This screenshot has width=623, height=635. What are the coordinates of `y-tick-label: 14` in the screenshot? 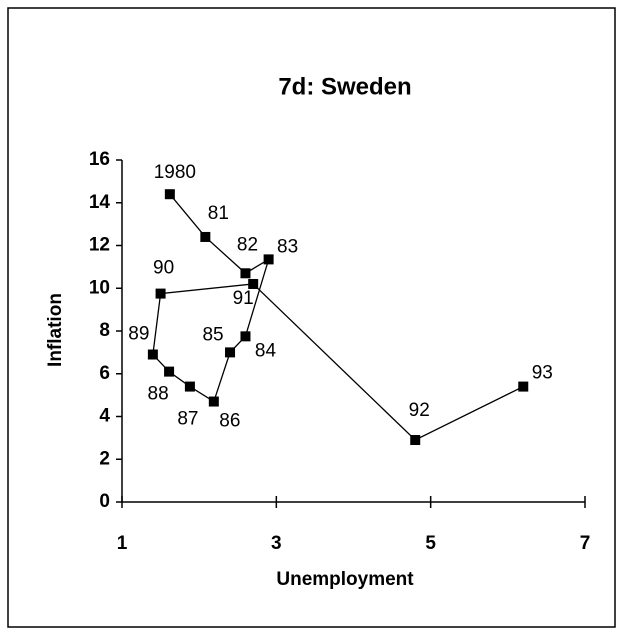 It's located at (100, 202).